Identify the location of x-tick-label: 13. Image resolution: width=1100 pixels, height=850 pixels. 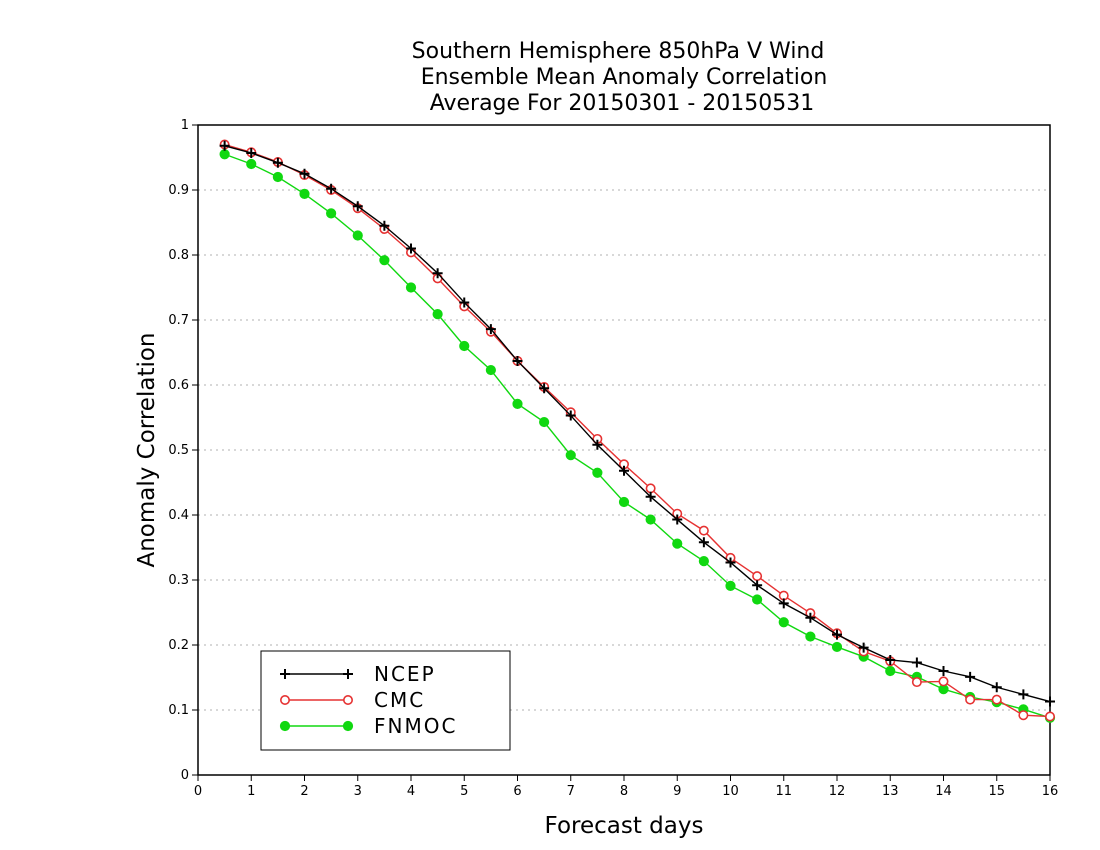
(890, 791).